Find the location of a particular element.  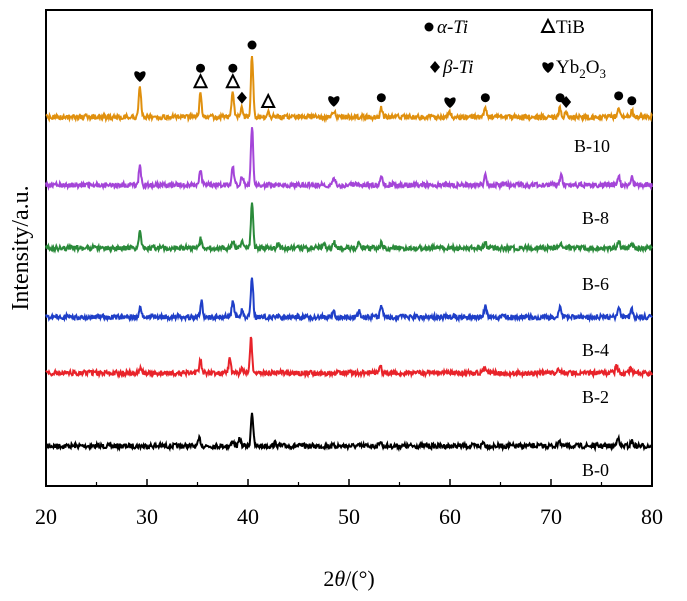

legend: α-Ti TiB β-Ti Yb2O3 is located at coordinates (515, 49).